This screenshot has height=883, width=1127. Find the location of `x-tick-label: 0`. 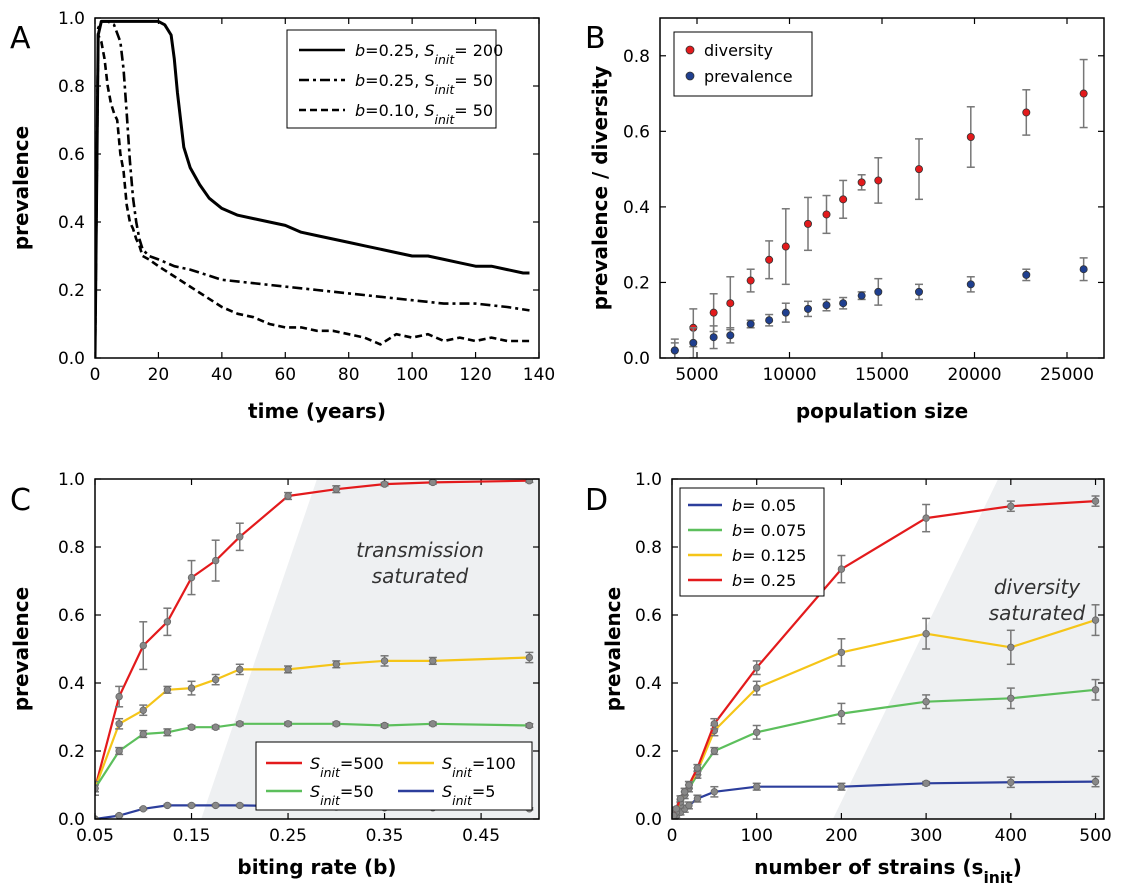

x-tick-label: 0 is located at coordinates (672, 836).